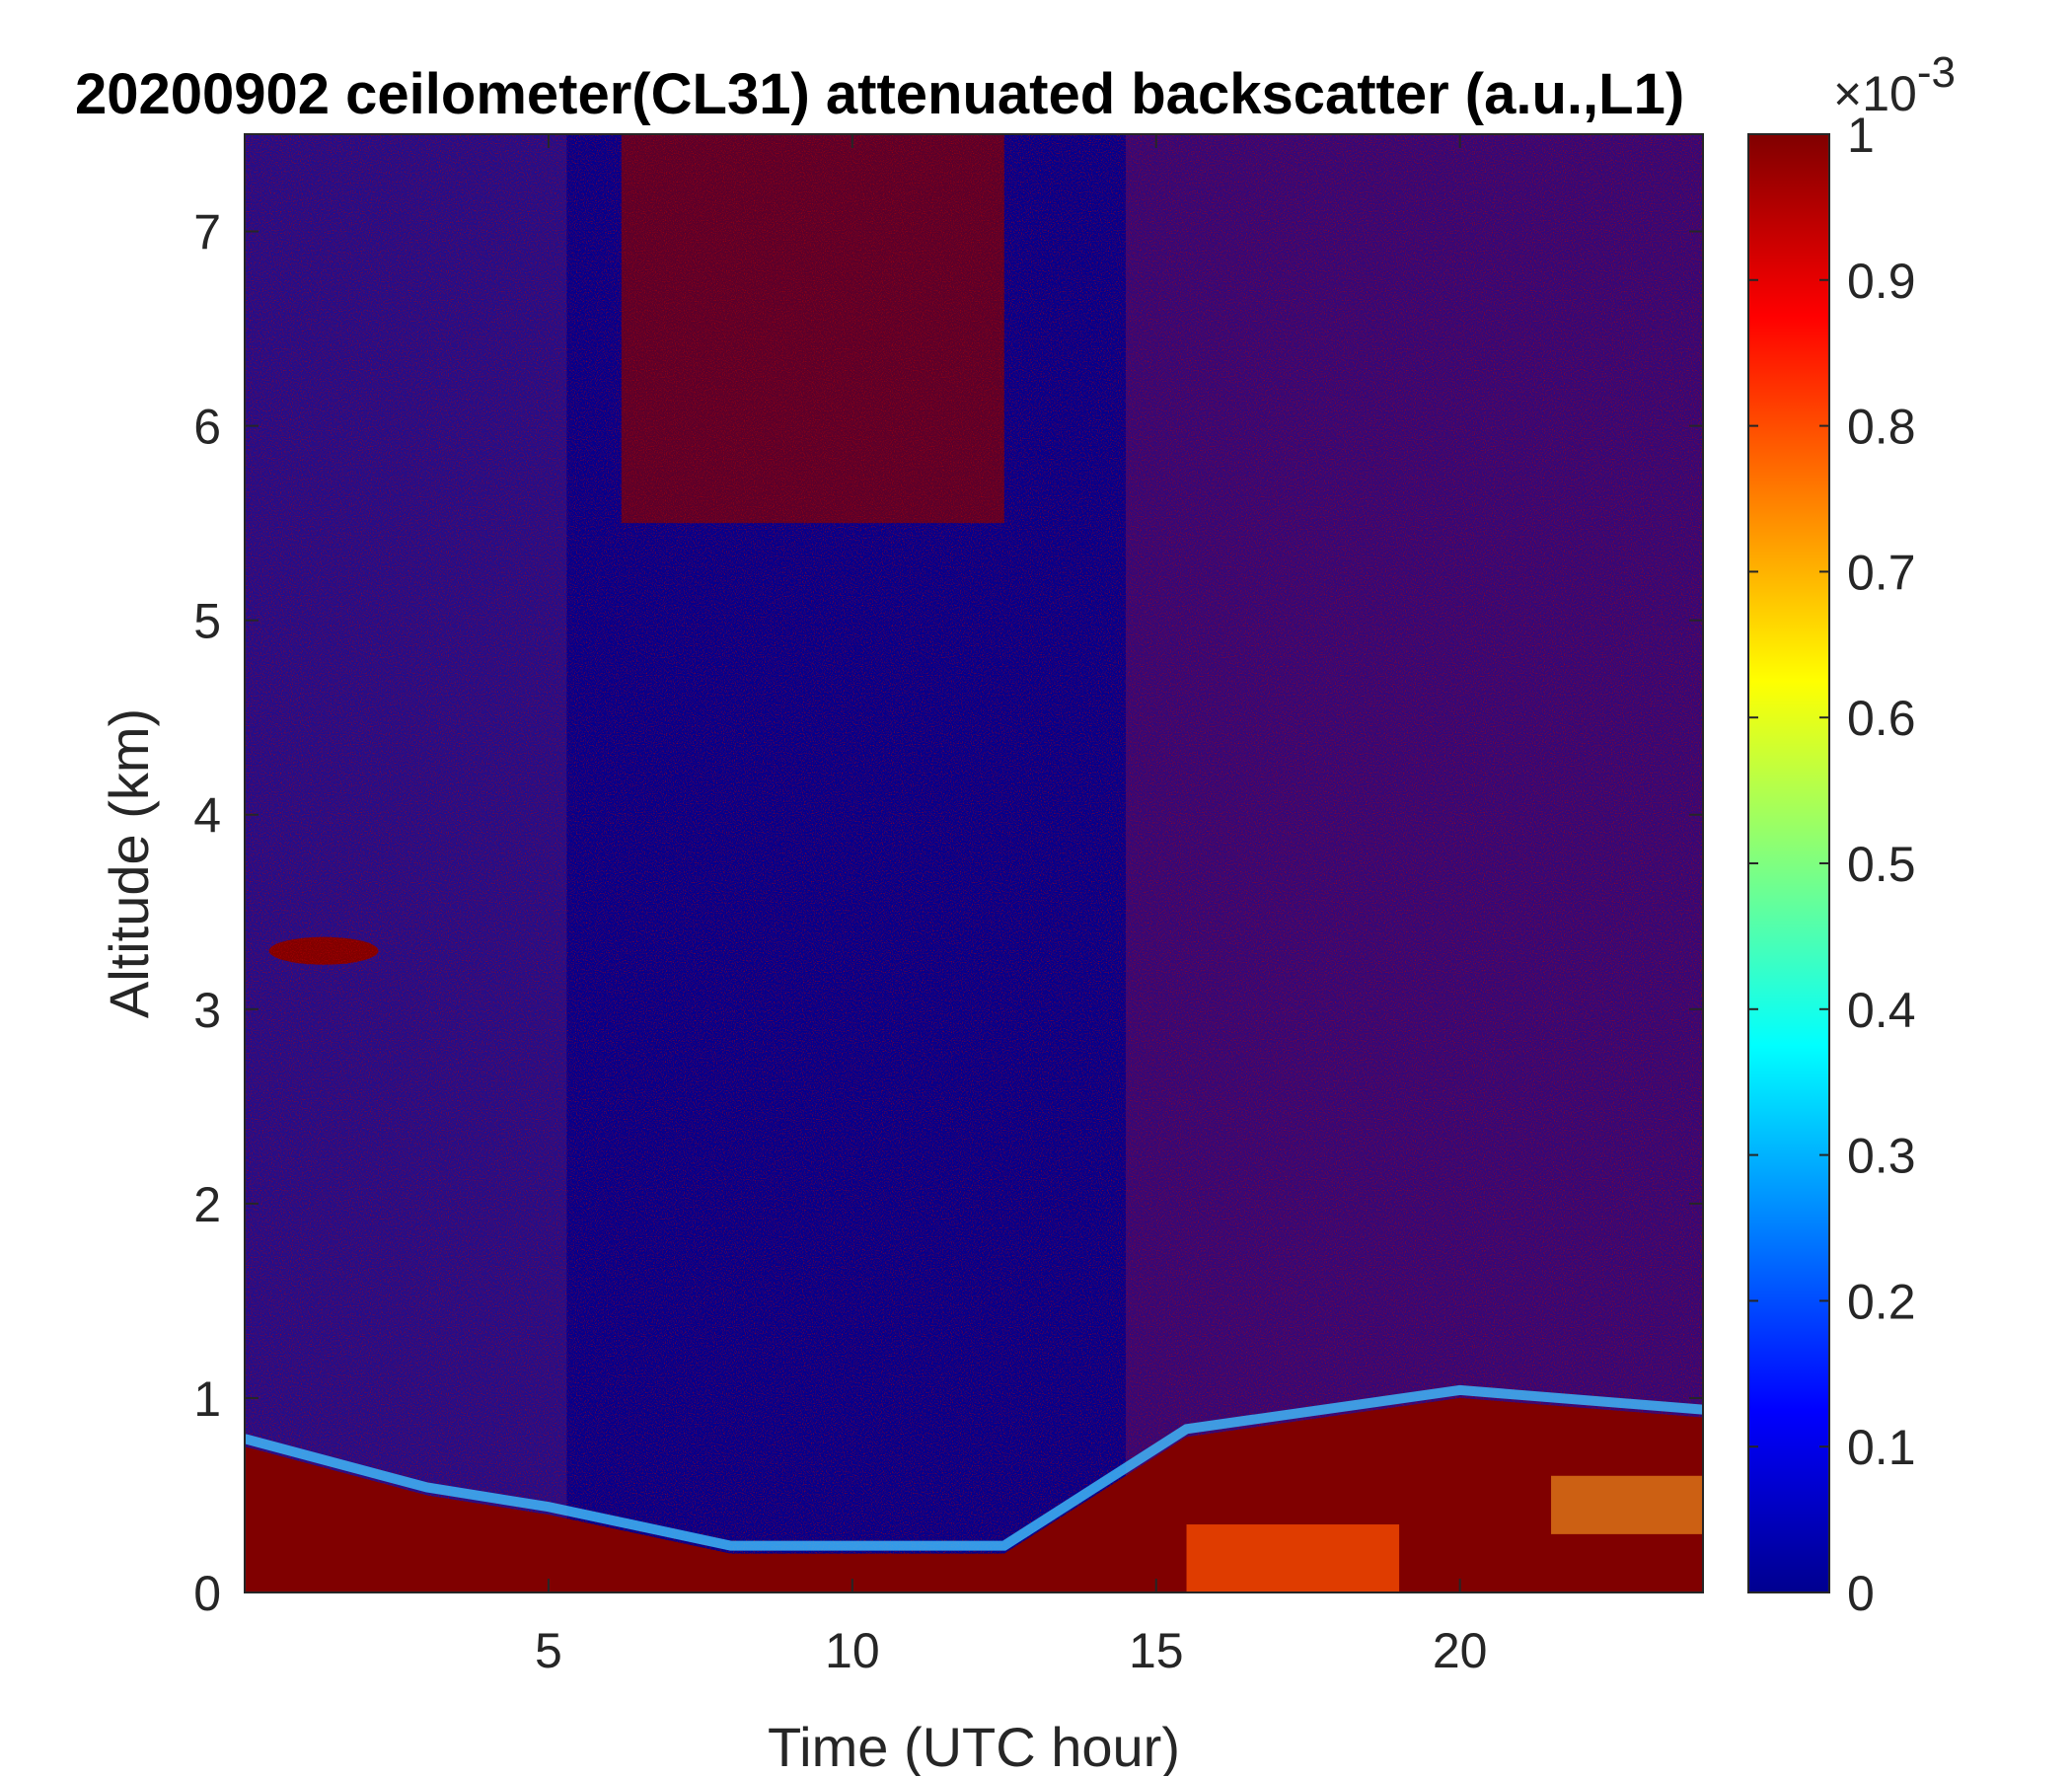  What do you see at coordinates (1882, 1157) in the screenshot?
I see `colorbar-tick-label: 0.3` at bounding box center [1882, 1157].